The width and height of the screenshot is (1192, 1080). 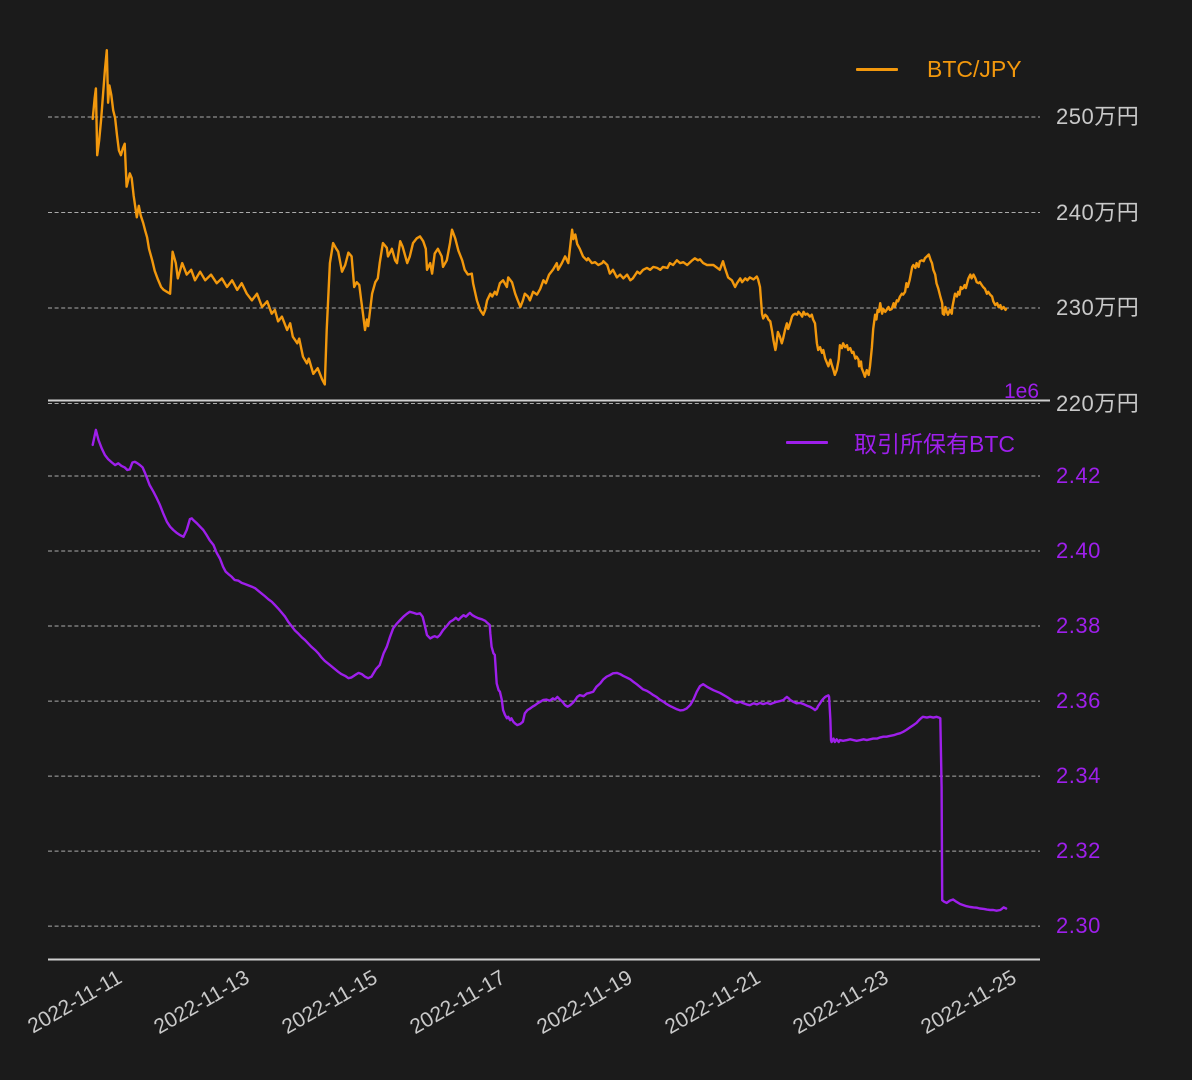 I want to click on exchange-btc-legend-line-icon, so click(x=807, y=442).